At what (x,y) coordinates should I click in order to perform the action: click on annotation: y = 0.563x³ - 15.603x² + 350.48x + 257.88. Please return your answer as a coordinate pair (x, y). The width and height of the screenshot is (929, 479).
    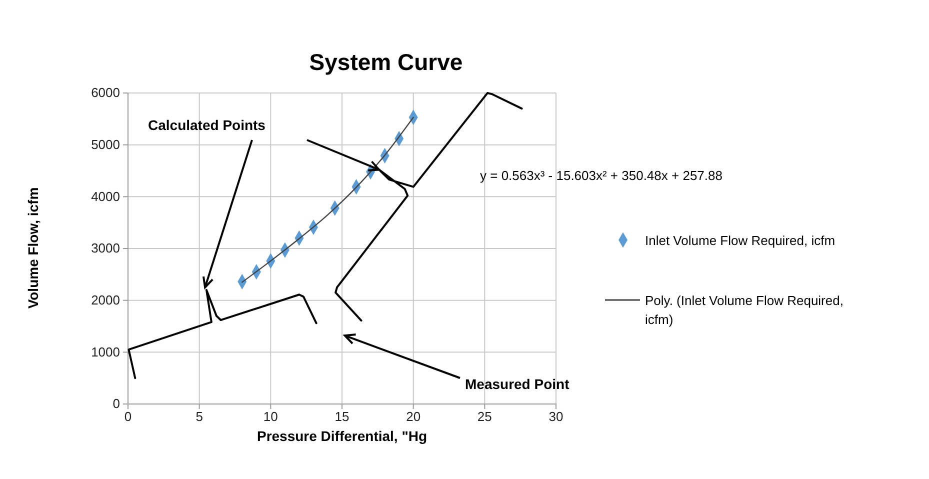
    Looking at the image, I should click on (601, 175).